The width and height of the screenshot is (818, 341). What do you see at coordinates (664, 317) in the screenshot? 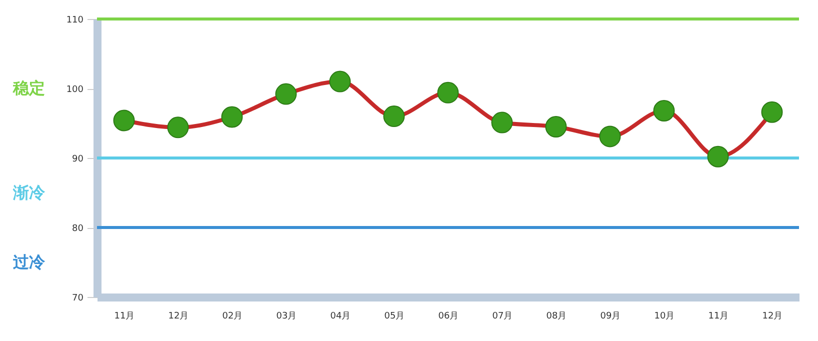
I see `x-tick-label: 10月` at bounding box center [664, 317].